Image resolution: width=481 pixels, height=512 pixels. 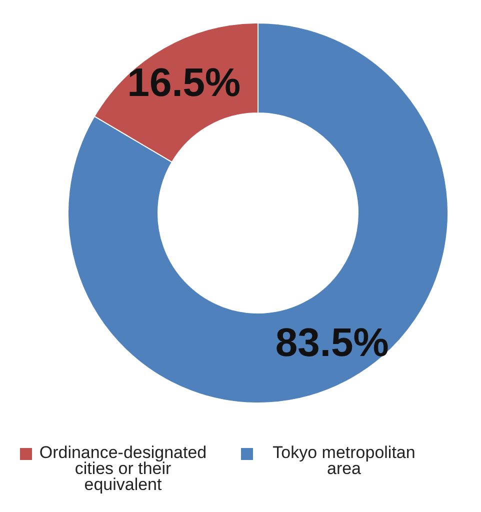 What do you see at coordinates (332, 342) in the screenshot?
I see `data-label: 83.5%` at bounding box center [332, 342].